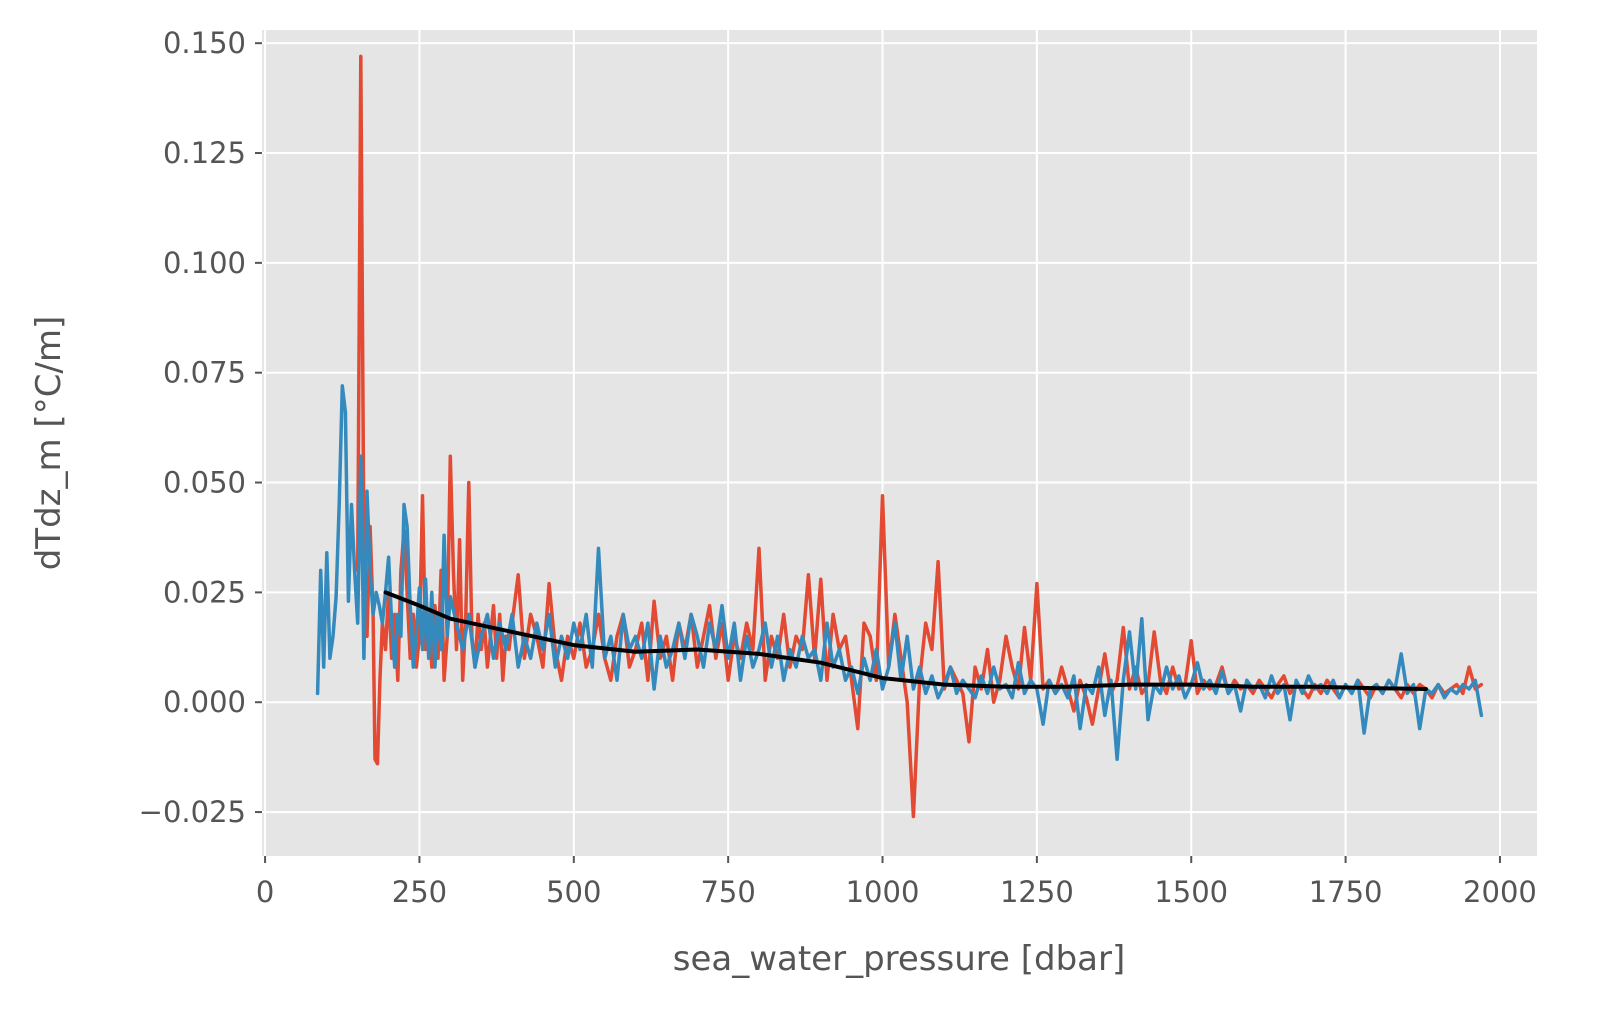 This screenshot has height=1028, width=1598. Describe the element at coordinates (883, 892) in the screenshot. I see `x-tick-label: 1000` at that location.